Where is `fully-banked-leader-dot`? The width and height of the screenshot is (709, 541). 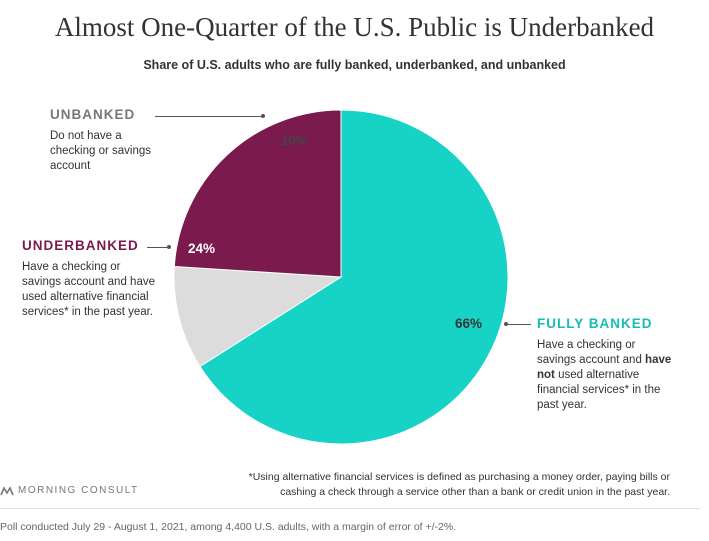
fully-banked-leader-dot is located at coordinates (506, 324).